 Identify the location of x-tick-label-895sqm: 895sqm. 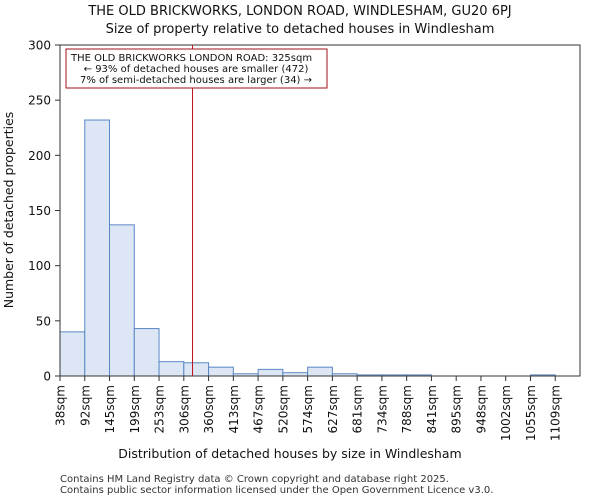
(457, 409).